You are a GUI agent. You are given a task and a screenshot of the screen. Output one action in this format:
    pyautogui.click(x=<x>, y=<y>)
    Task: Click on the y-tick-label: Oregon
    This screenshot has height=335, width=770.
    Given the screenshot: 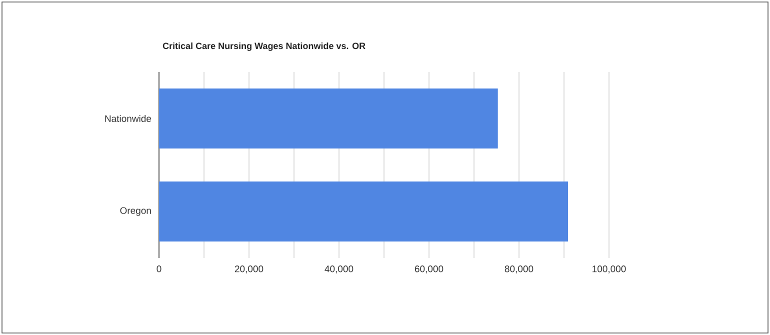 What is the action you would take?
    pyautogui.click(x=135, y=211)
    